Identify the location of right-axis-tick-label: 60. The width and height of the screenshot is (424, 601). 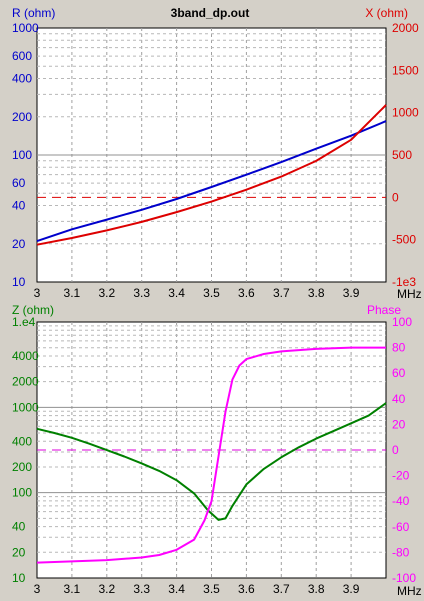
(399, 373).